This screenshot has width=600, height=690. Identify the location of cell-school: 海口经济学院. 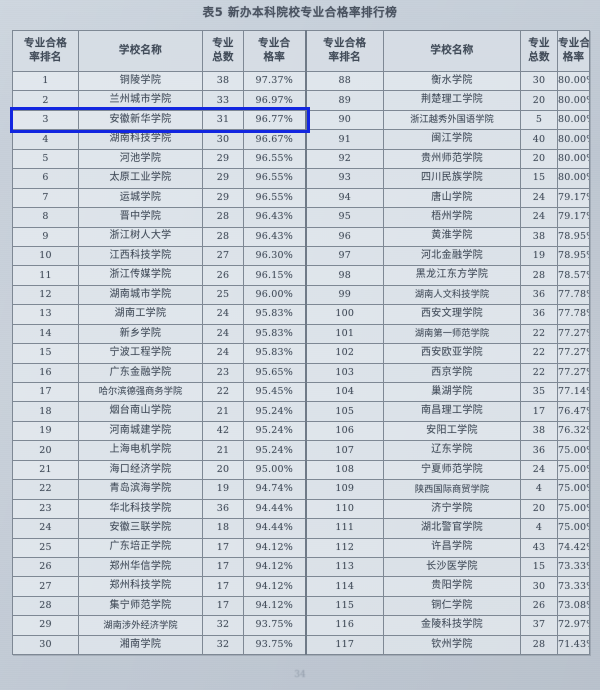
(140, 470).